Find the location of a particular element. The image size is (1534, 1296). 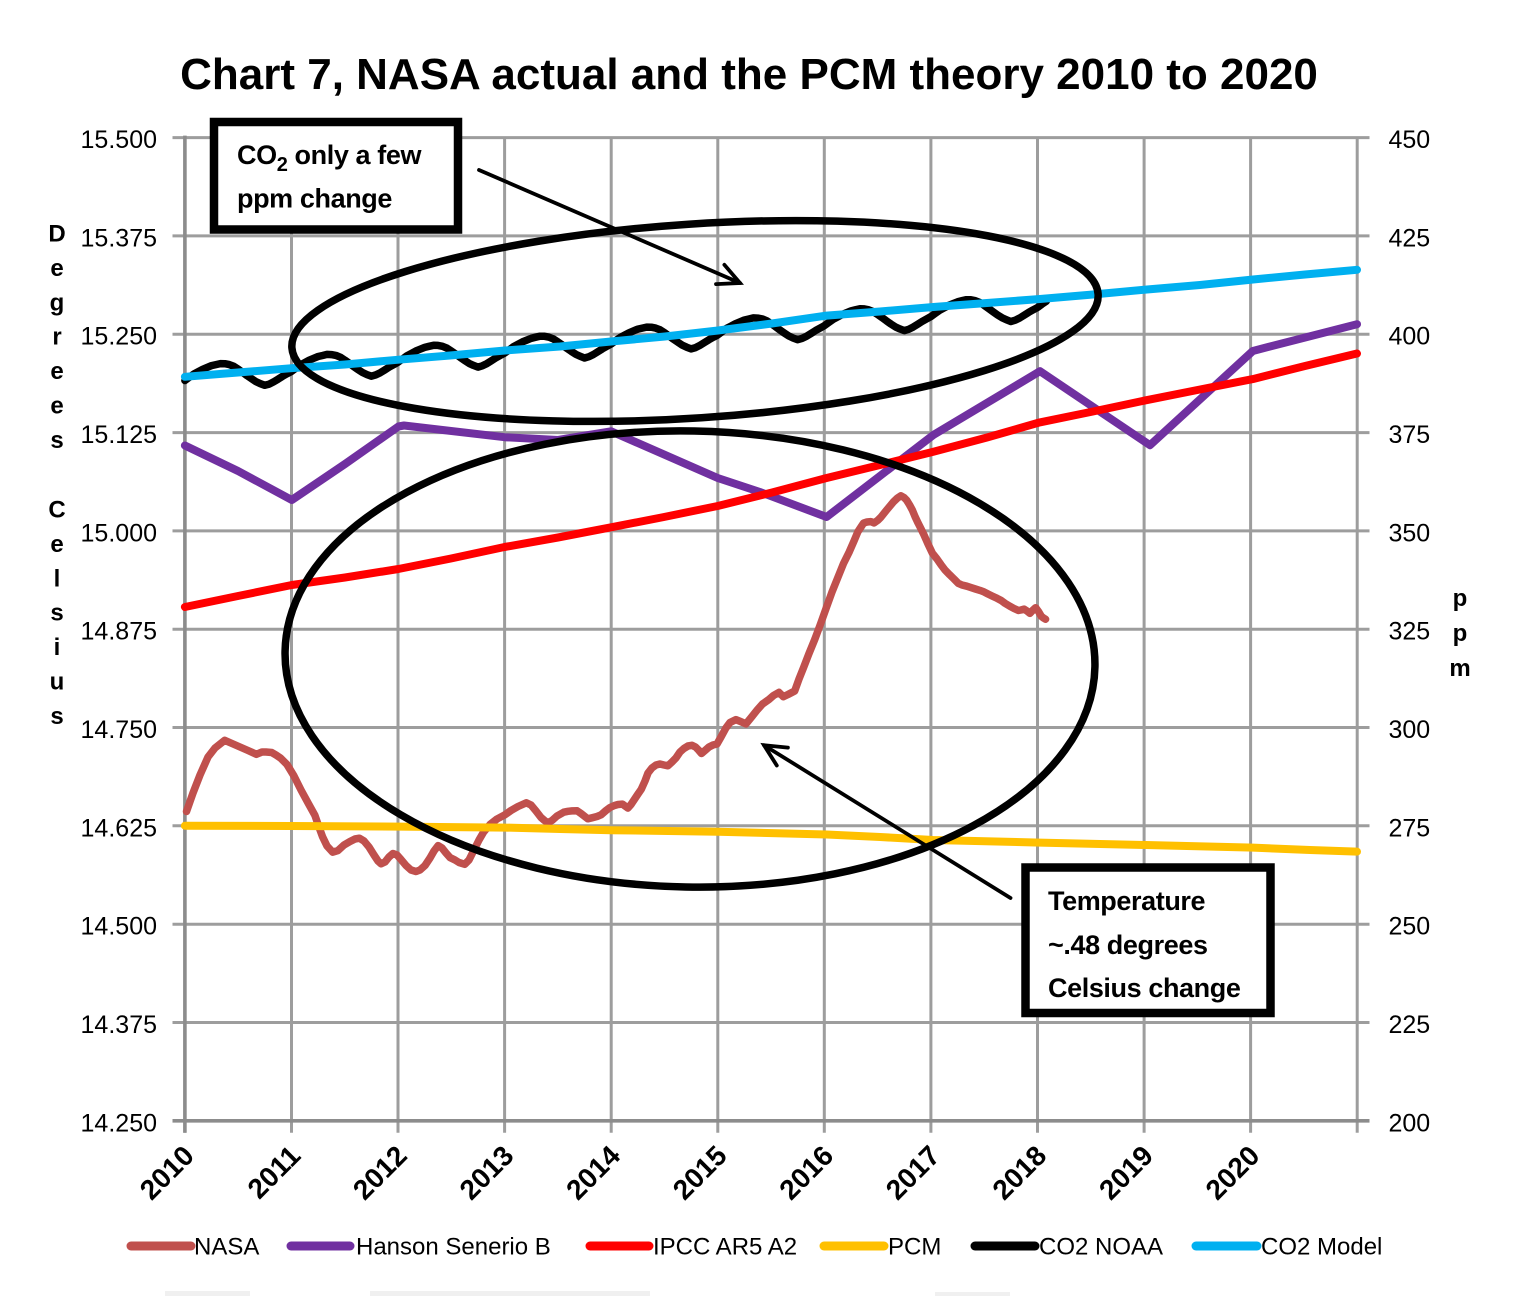

svg-text: 300 is located at coordinates (1410, 730).